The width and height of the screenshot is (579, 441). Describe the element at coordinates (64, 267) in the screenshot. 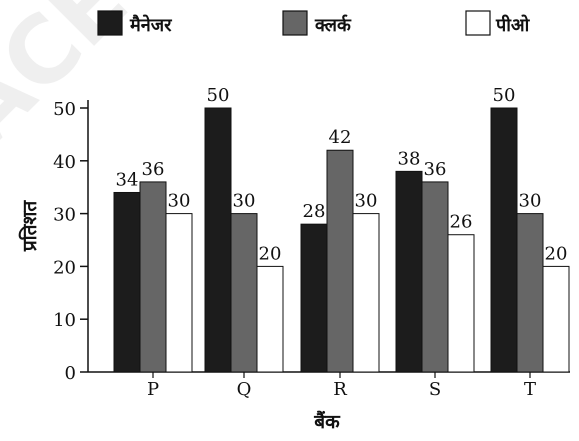

I see `y-tick-label: 20` at that location.